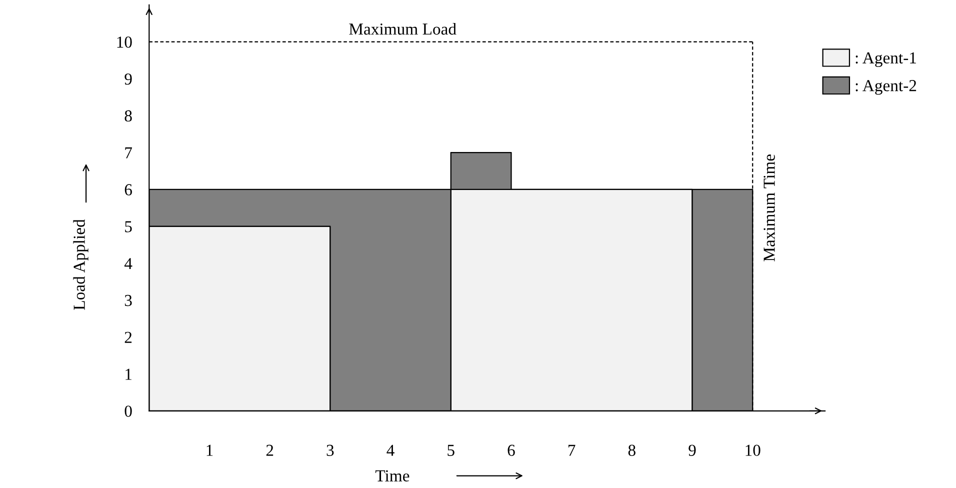 Image resolution: width=956 pixels, height=488 pixels. I want to click on y-tick-label: 0, so click(128, 411).